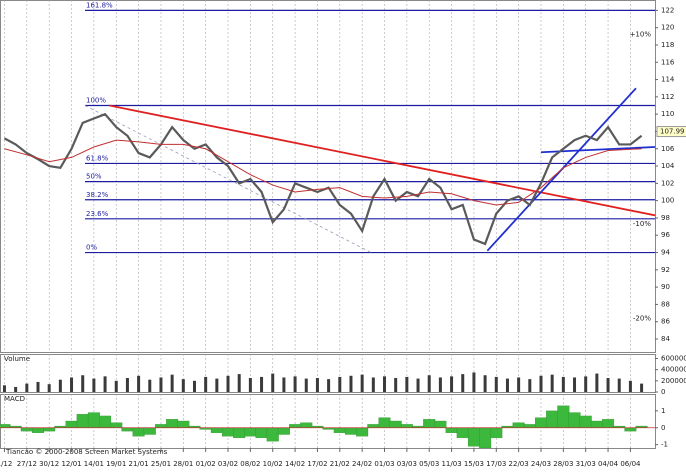  Describe the element at coordinates (665, 339) in the screenshot. I see `y-tick-label: 84` at that location.